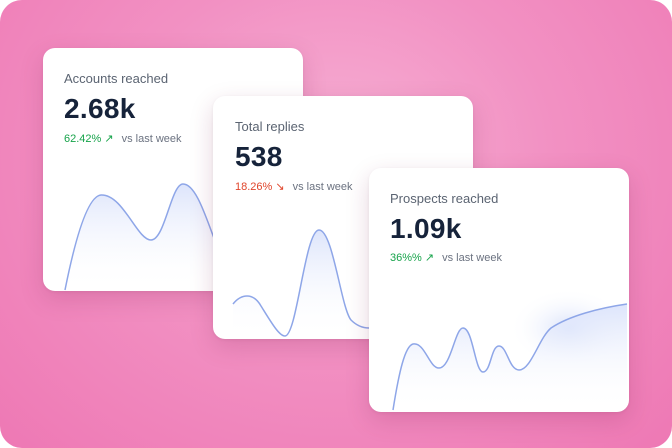 This screenshot has height=448, width=672. Describe the element at coordinates (280, 187) in the screenshot. I see `arrow-down-right-icon: ↘` at that location.